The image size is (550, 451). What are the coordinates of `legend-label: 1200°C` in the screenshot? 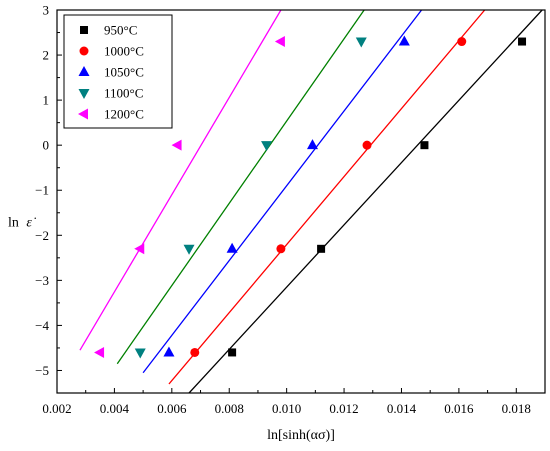 It's located at (124, 114).